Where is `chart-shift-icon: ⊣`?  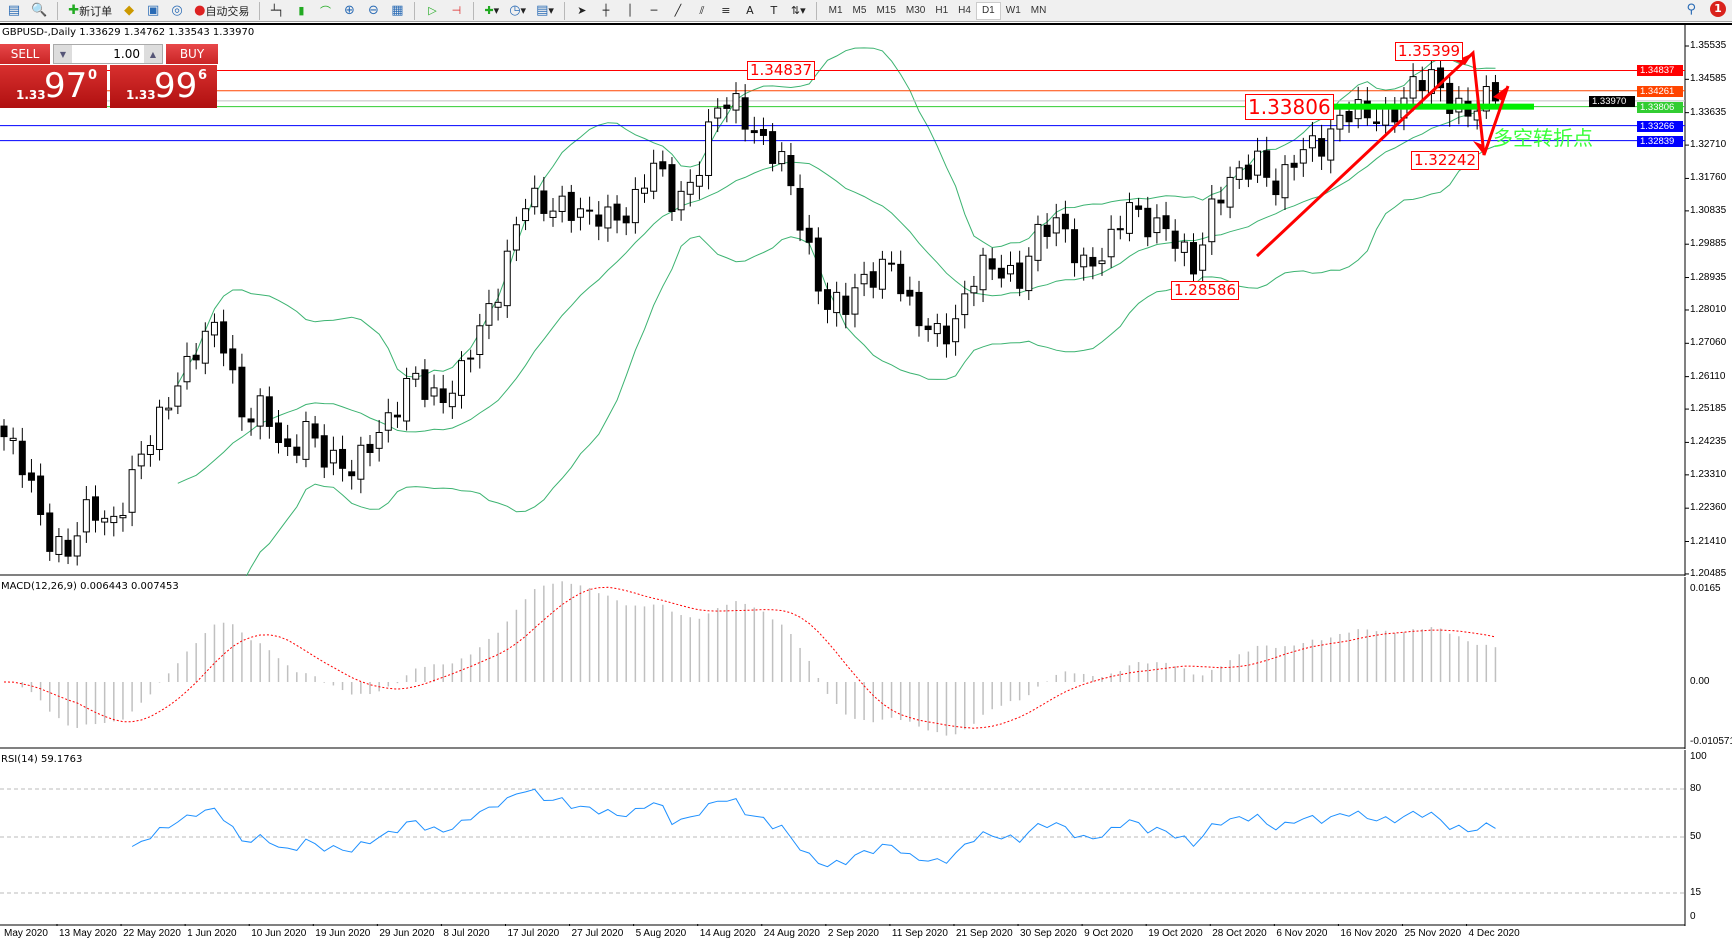 chart-shift-icon: ⊣ is located at coordinates (456, 10).